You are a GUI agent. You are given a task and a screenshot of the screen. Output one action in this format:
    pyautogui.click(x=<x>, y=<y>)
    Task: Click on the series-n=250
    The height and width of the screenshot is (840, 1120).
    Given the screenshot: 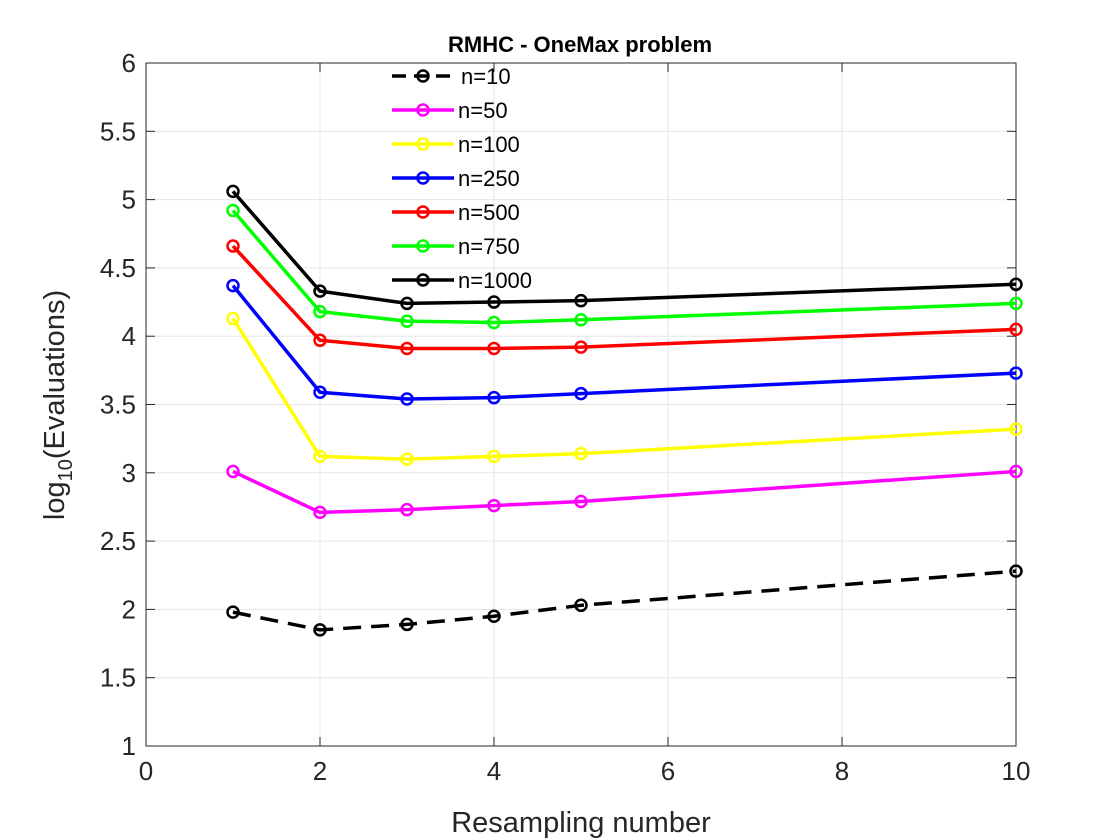 What is the action you would take?
    pyautogui.click(x=624, y=342)
    